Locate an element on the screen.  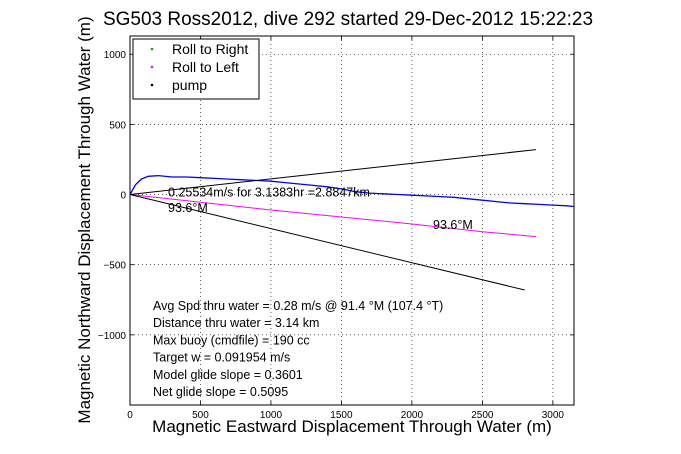
y-tick-label: 0 is located at coordinates (123, 196).